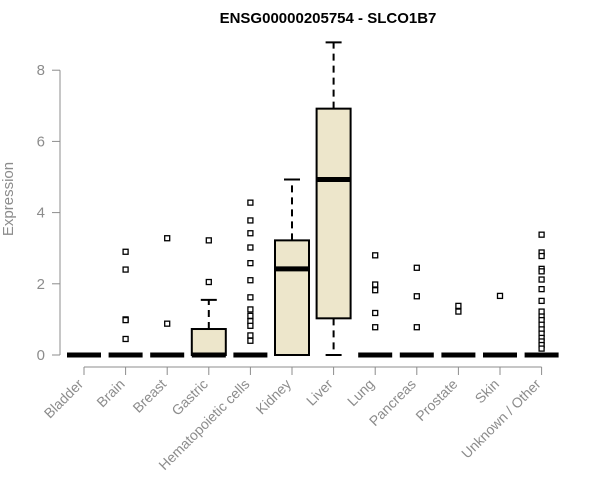 The width and height of the screenshot is (600, 500). Describe the element at coordinates (149, 396) in the screenshot. I see `x-tick-label: Breast` at that location.